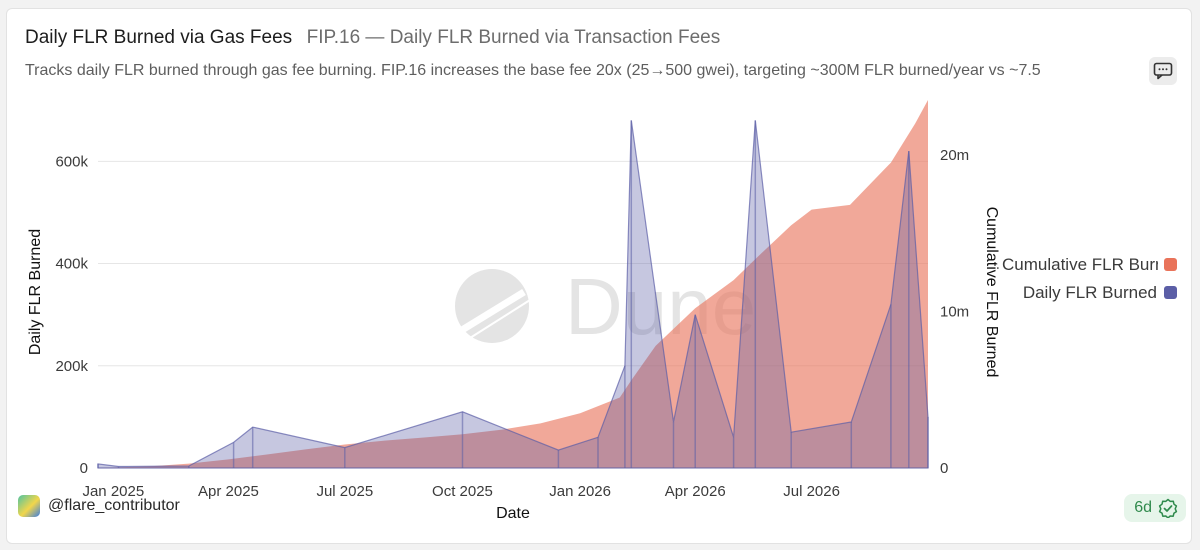 The width and height of the screenshot is (1200, 550). I want to click on x-tick-label: Jul 2025, so click(344, 491).